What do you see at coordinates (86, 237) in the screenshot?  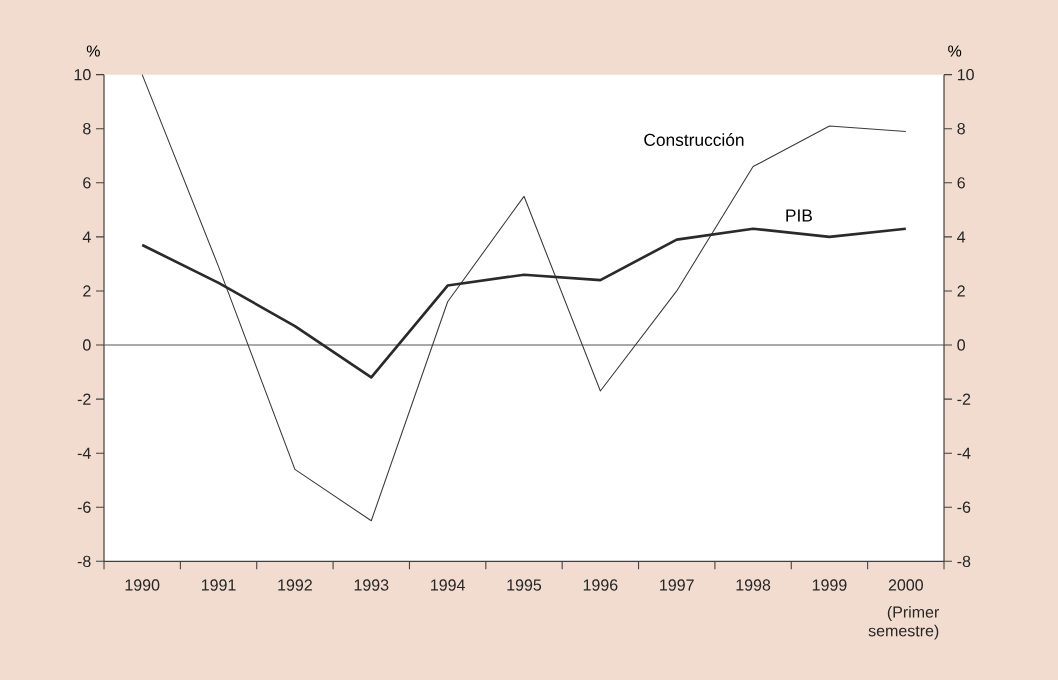 I see `y-tick-label: 4` at bounding box center [86, 237].